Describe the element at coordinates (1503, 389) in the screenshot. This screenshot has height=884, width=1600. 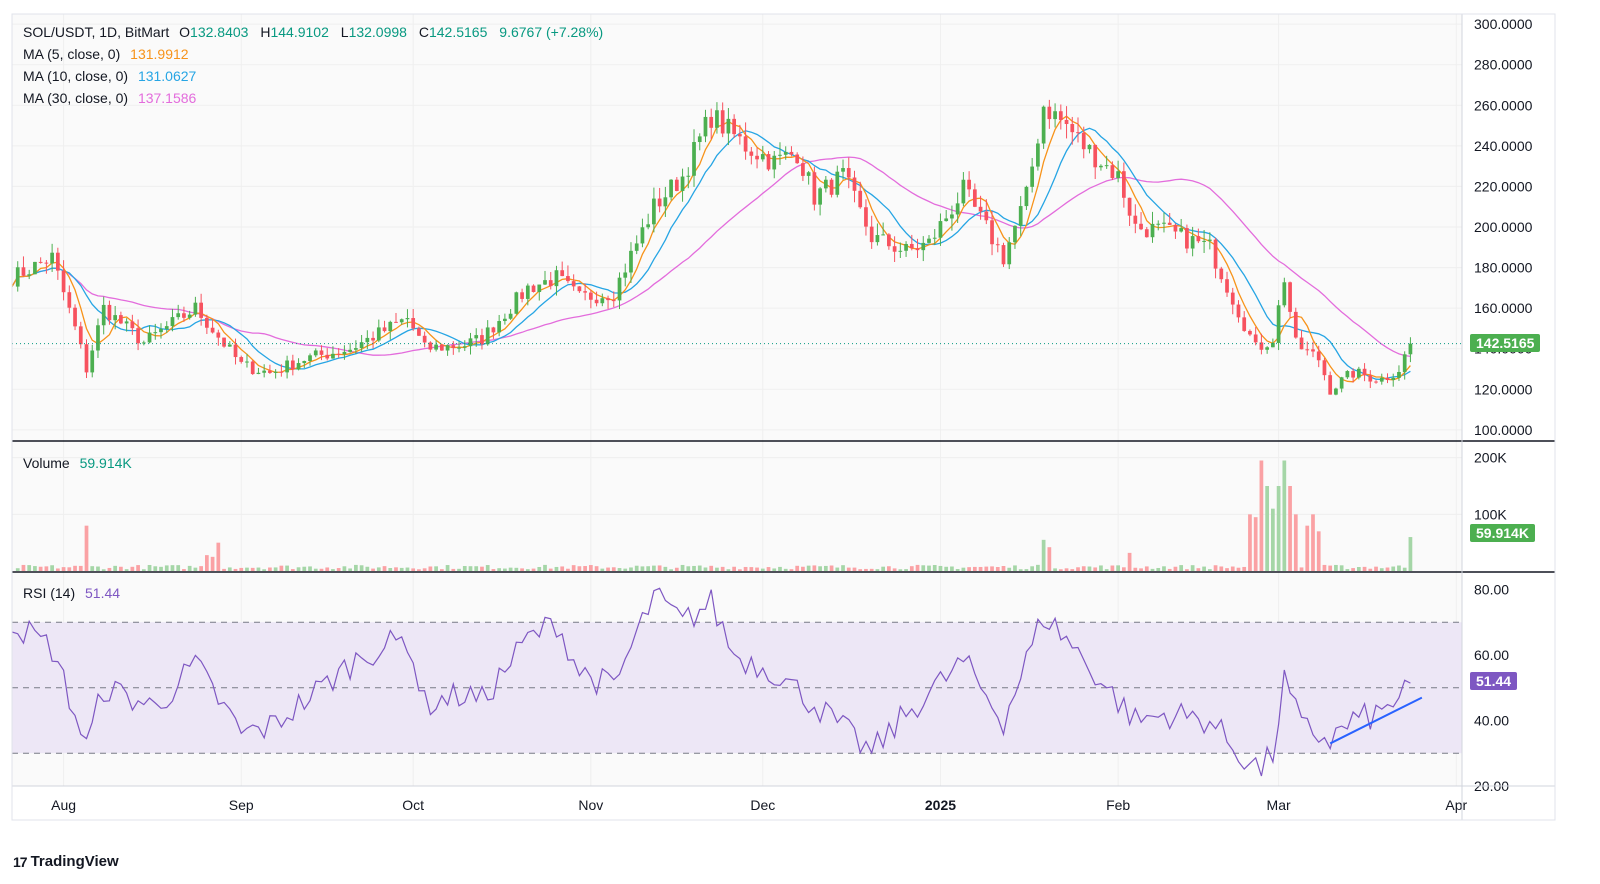
I see `price-tick-label: 120.0000` at that location.